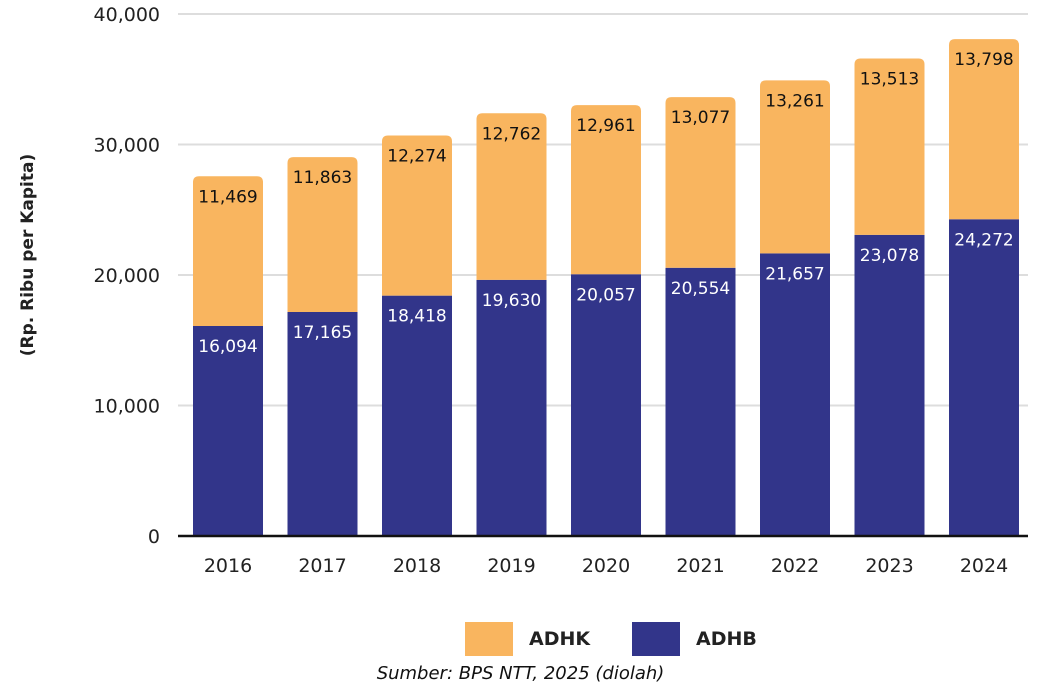 The image size is (1041, 689). I want to click on data-label-adhk-2020: 12,961, so click(605, 126).